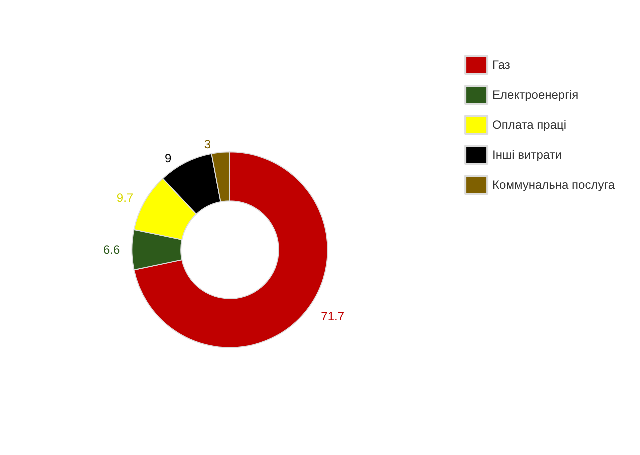 This screenshot has width=640, height=455. I want to click on legend-label: Газ, so click(501, 65).